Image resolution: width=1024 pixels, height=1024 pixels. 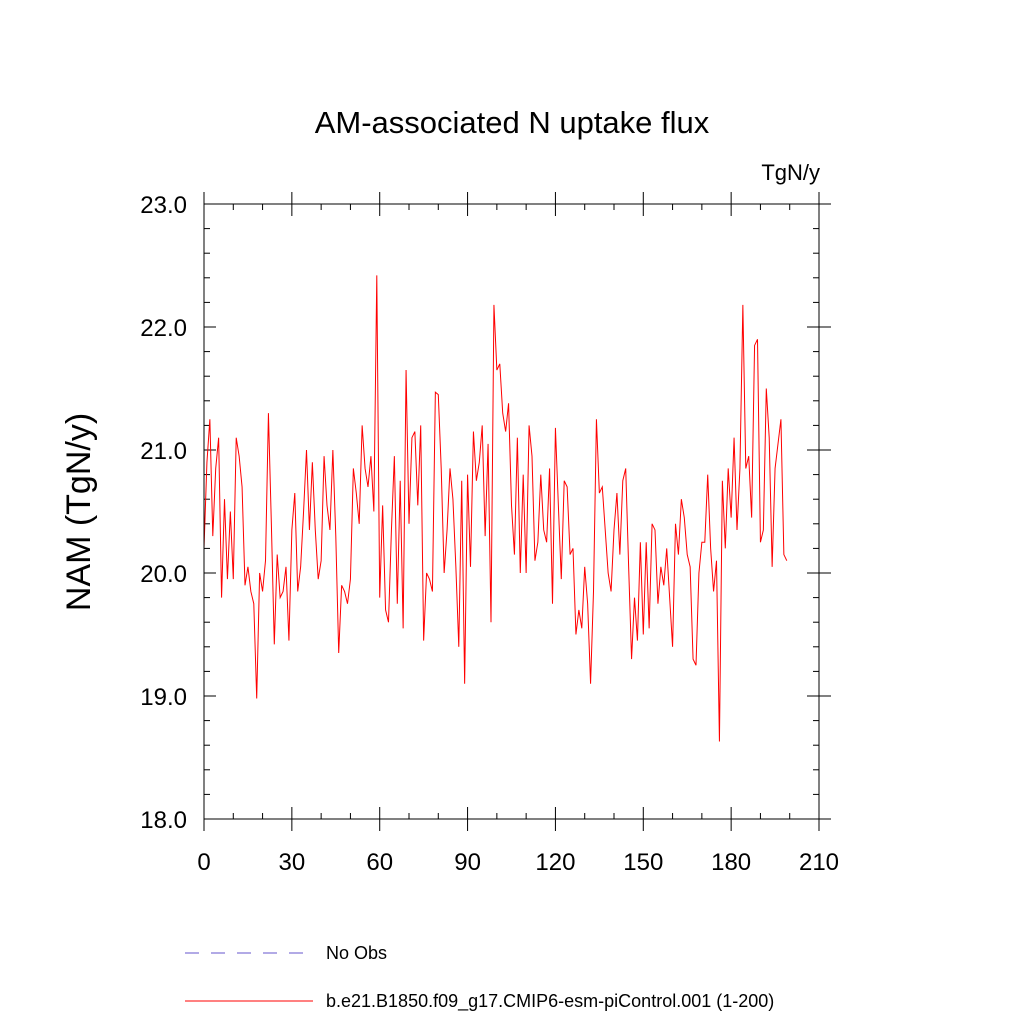 I want to click on x-tick-label: 0, so click(x=203, y=862).